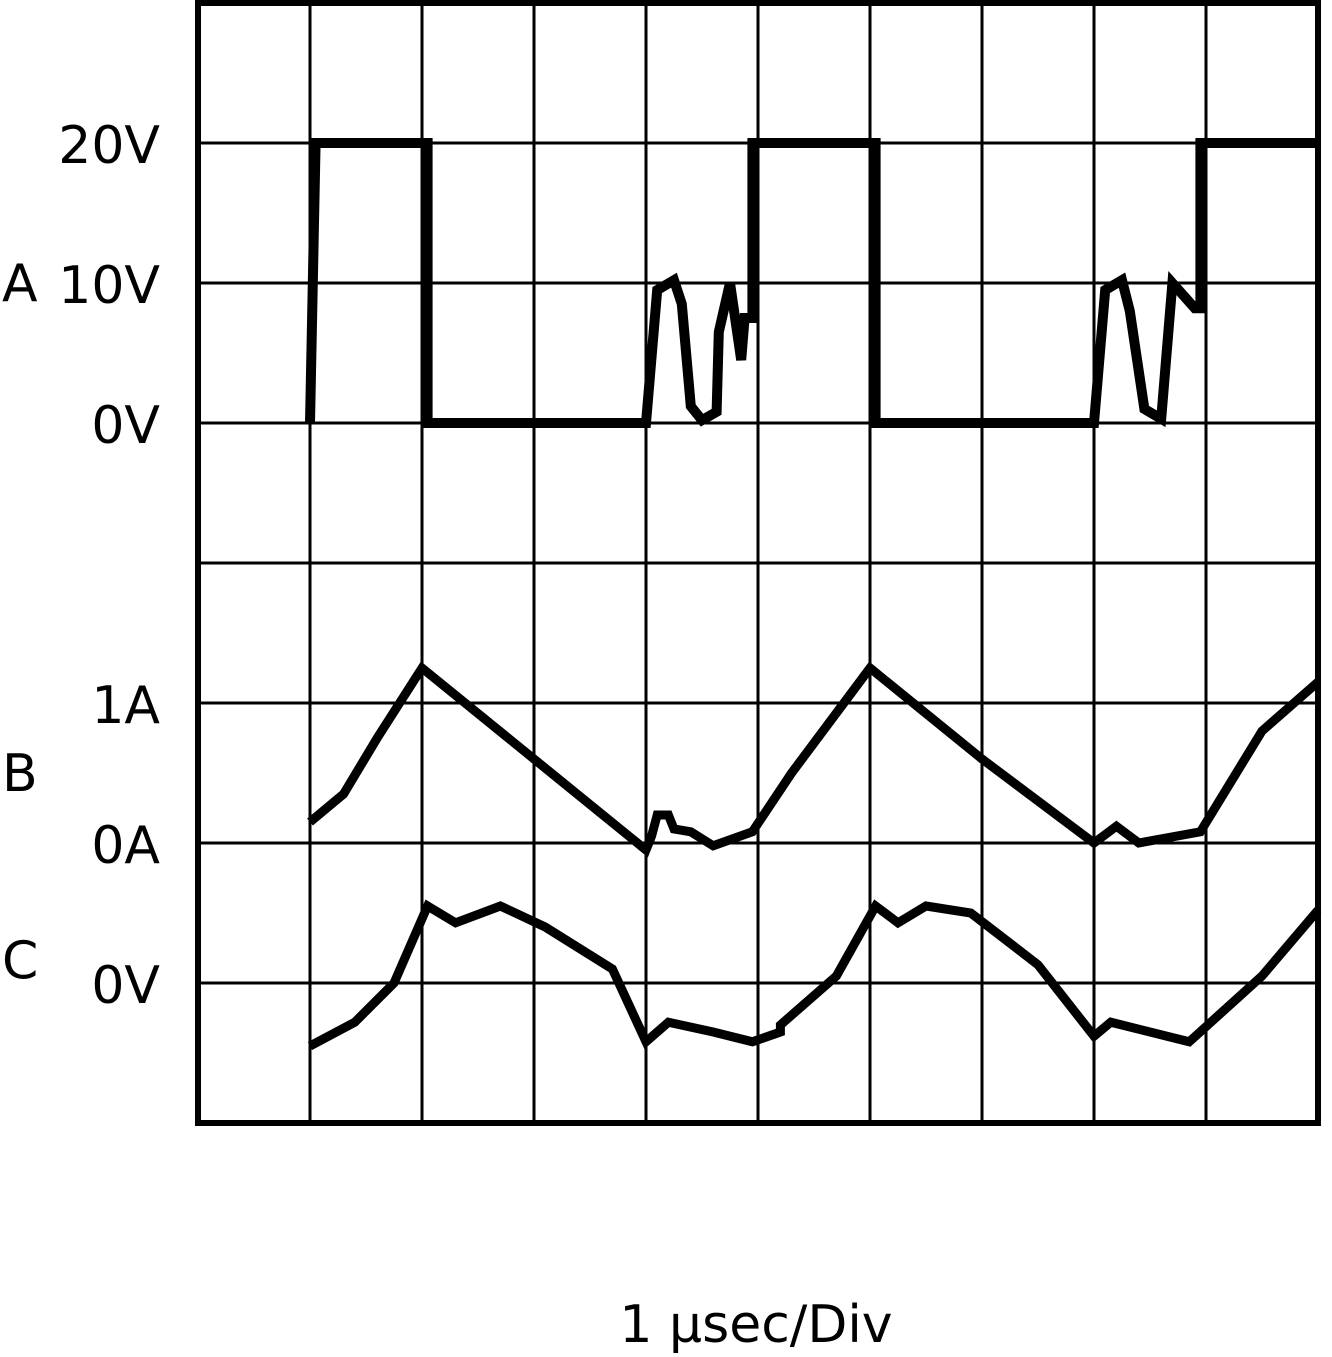 The image size is (1332, 1357). Describe the element at coordinates (20, 623) in the screenshot. I see `channel-labels: A B C` at that location.